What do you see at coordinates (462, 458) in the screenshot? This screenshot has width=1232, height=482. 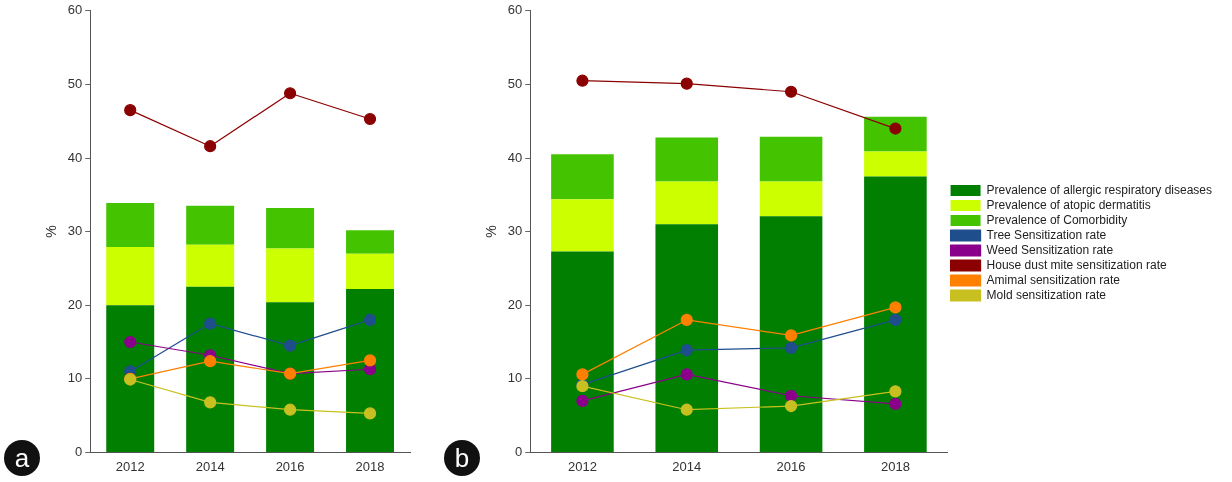 I see `text: b` at bounding box center [462, 458].